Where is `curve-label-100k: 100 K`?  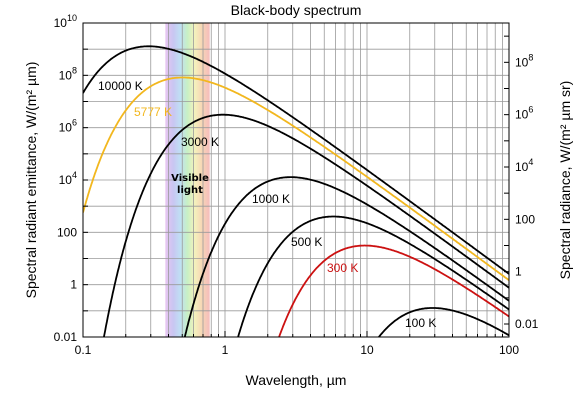 curve-label-100k: 100 K is located at coordinates (420, 323).